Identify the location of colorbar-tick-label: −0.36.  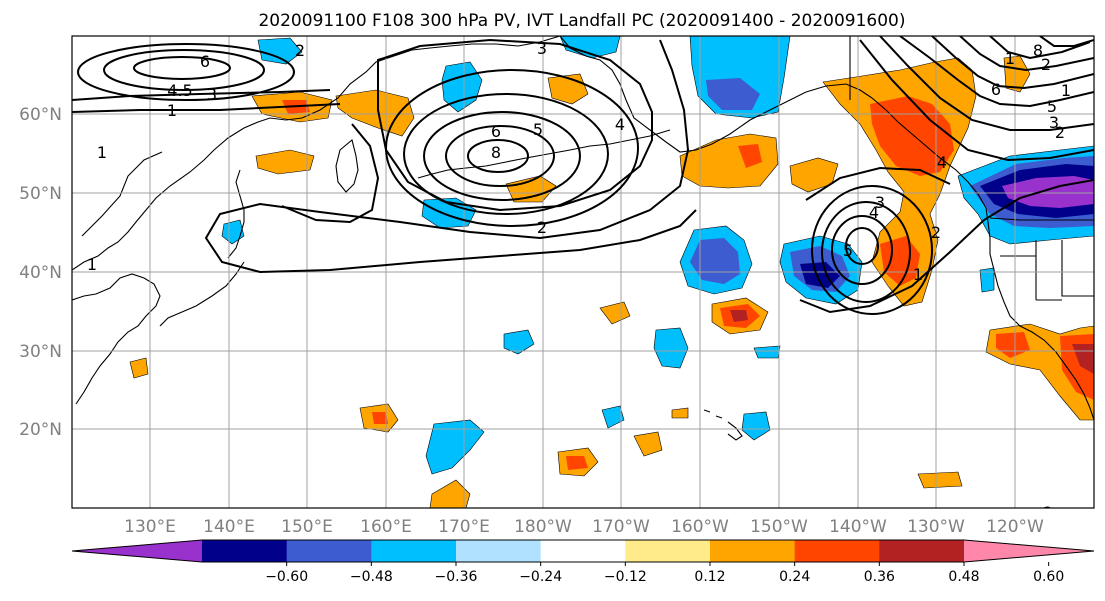
(456, 577).